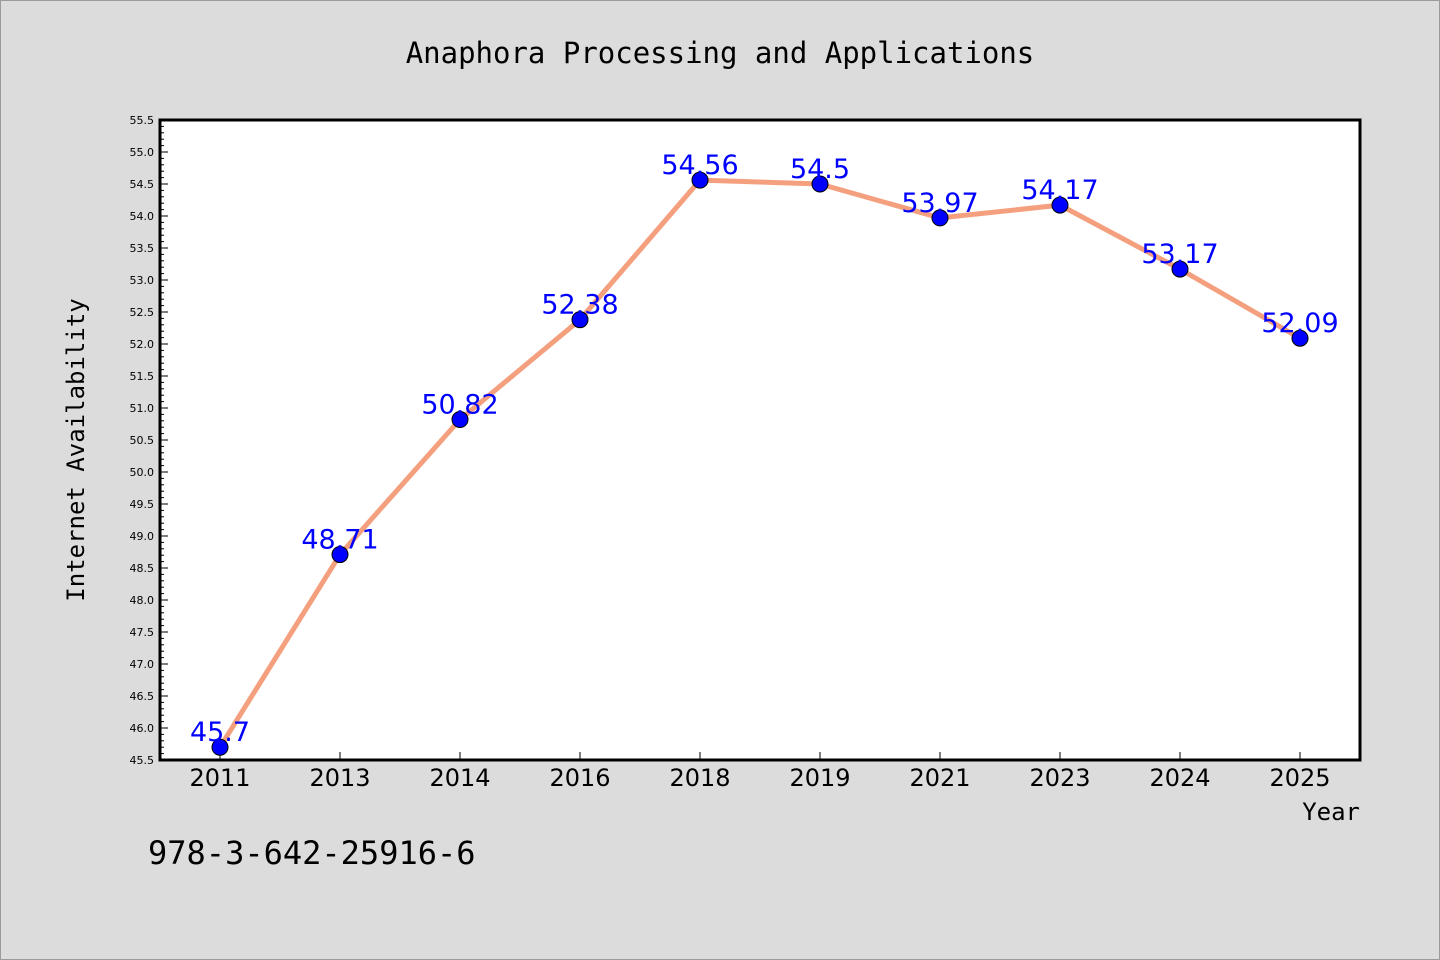 This screenshot has height=960, width=1440. Describe the element at coordinates (142, 280) in the screenshot. I see `y-tick-label: 53.0` at that location.